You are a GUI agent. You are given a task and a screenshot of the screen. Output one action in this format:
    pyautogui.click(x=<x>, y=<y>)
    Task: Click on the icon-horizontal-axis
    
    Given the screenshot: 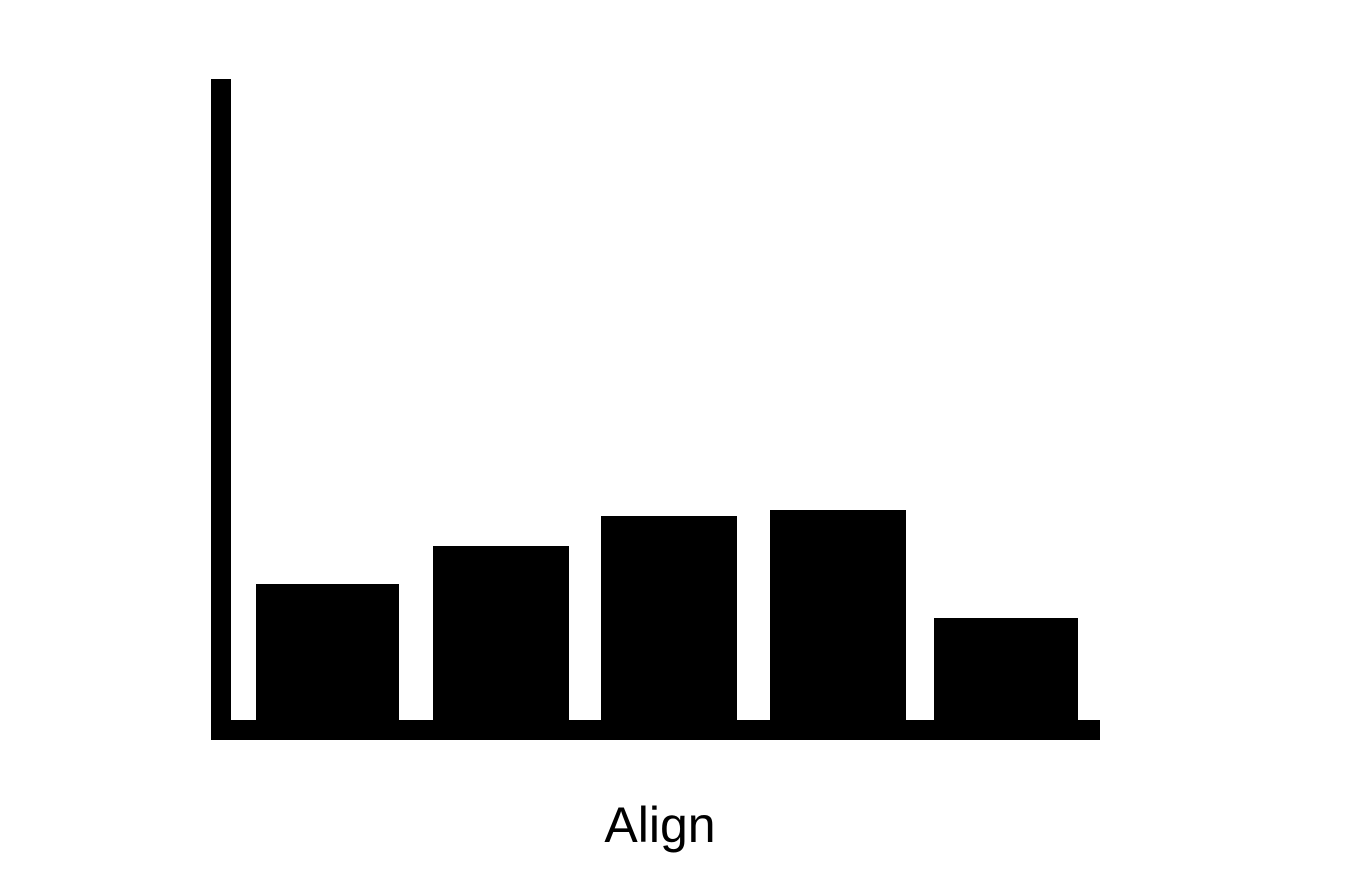 What is the action you would take?
    pyautogui.click(x=655, y=730)
    